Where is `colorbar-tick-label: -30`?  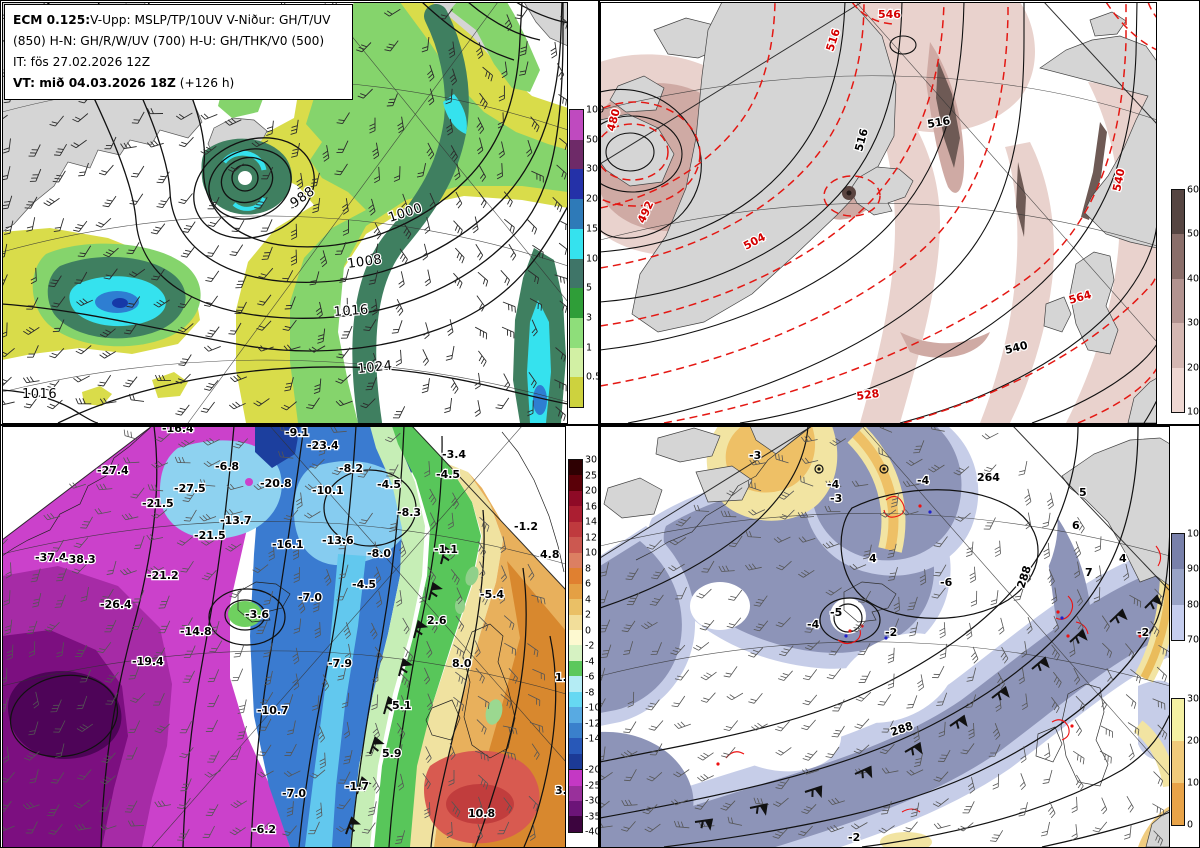 colorbar-tick-label: -30 is located at coordinates (593, 801).